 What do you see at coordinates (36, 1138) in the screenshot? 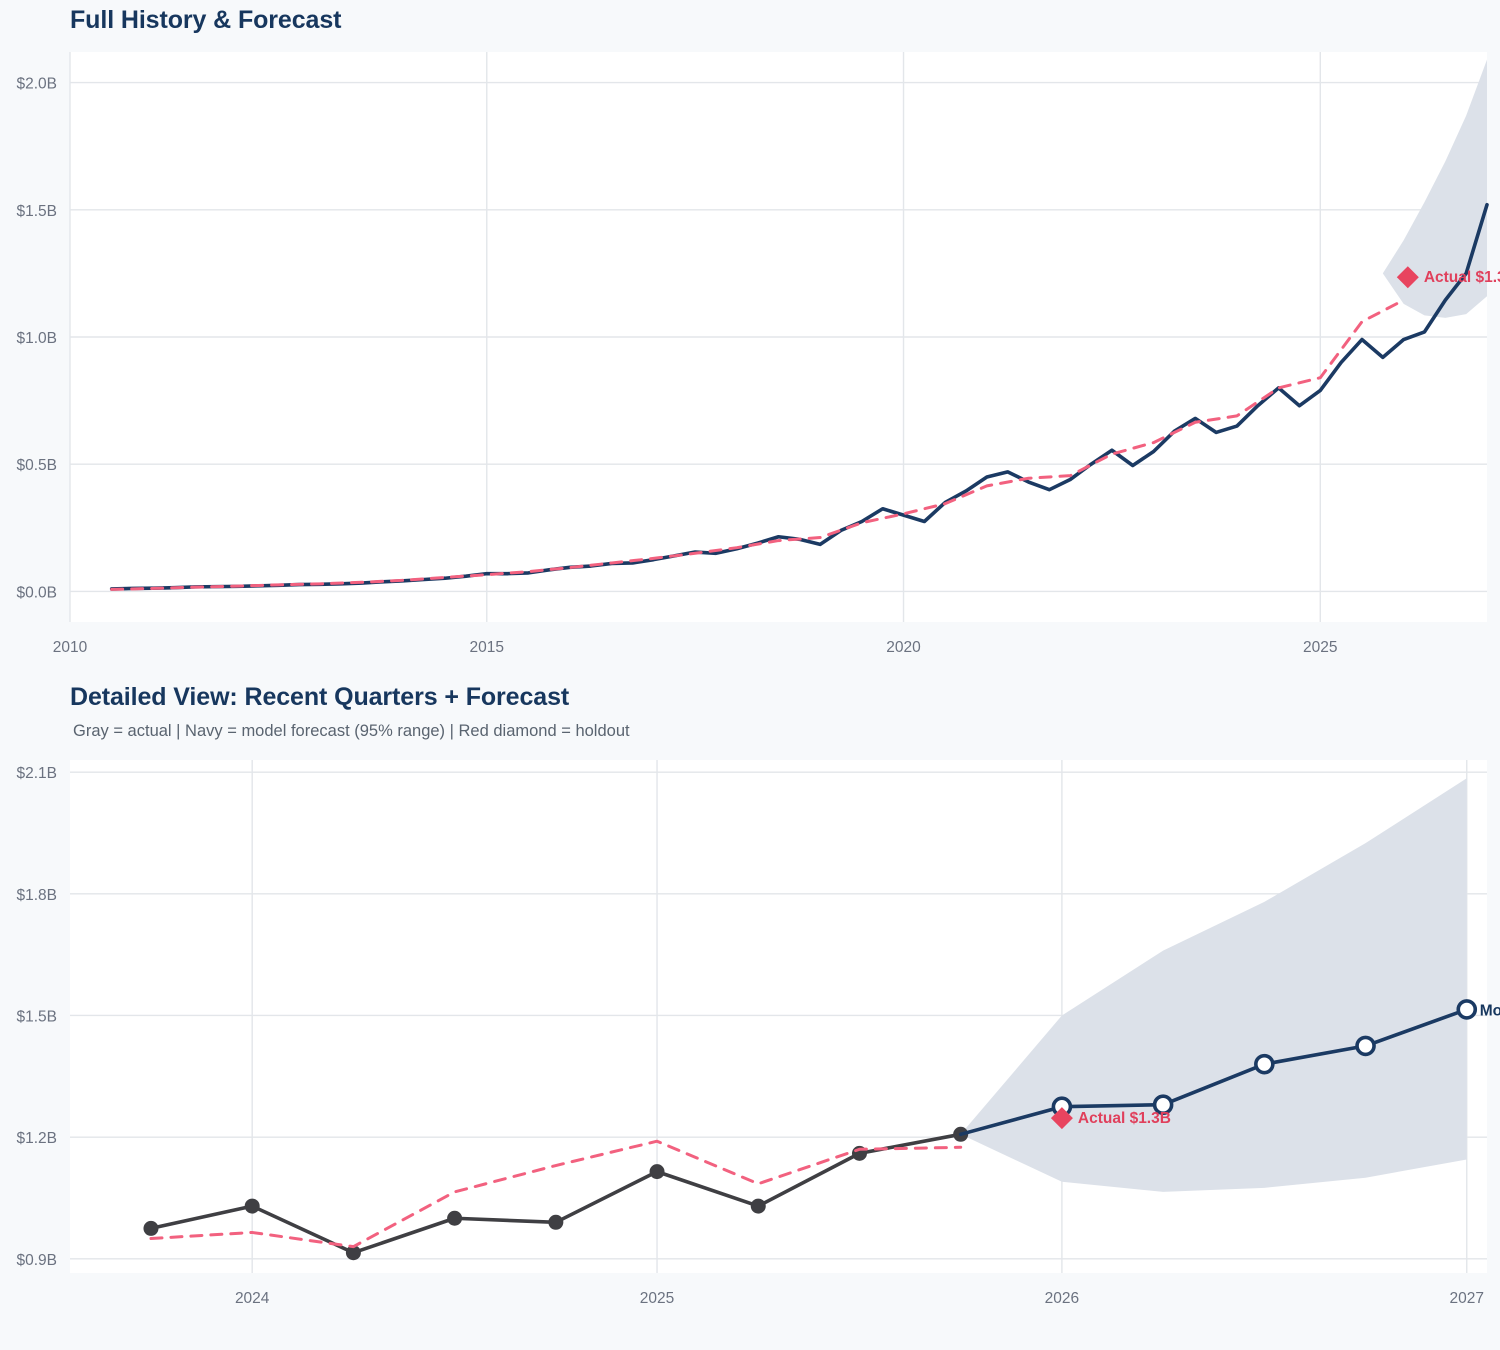
I see `y-axis-tick-label: $1.2B` at bounding box center [36, 1138].